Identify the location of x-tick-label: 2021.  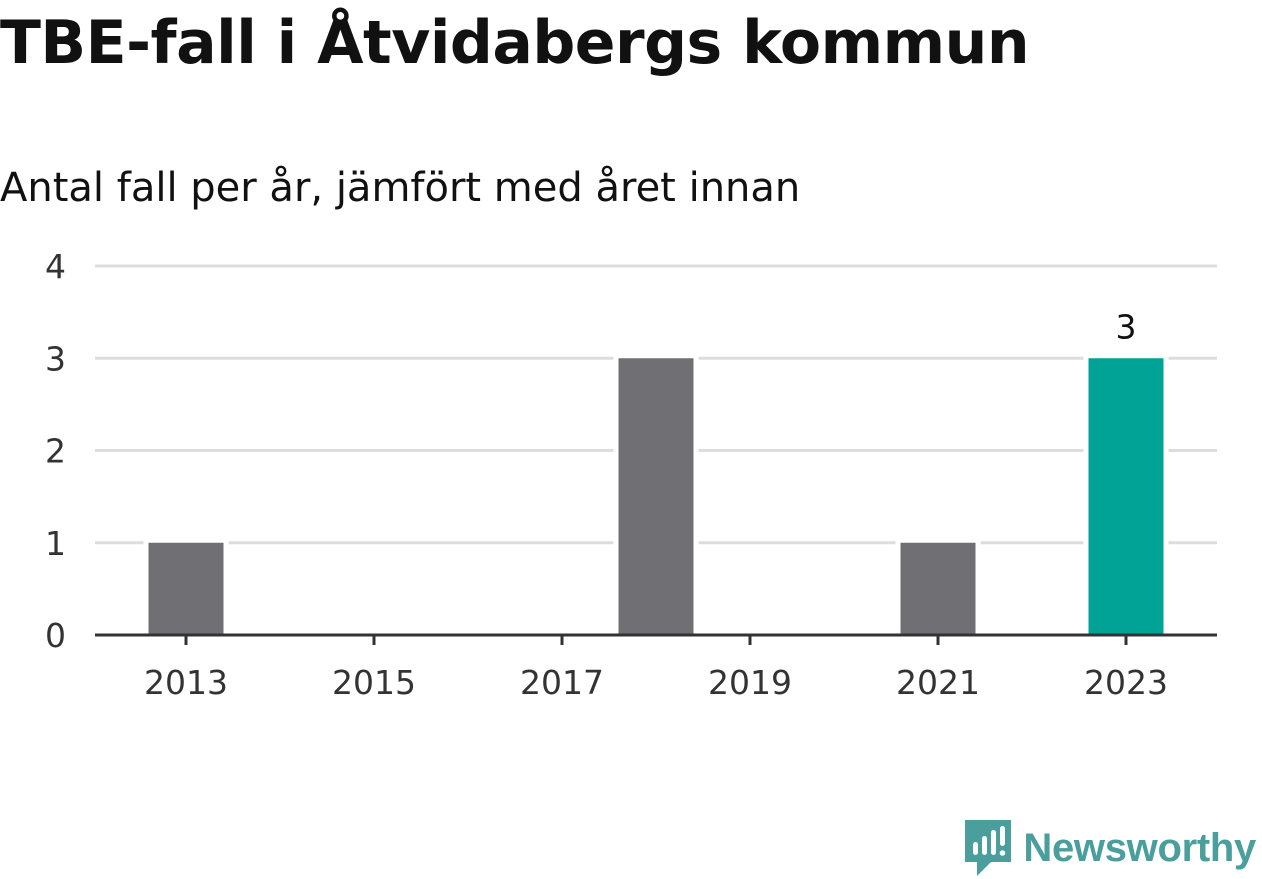
(938, 682).